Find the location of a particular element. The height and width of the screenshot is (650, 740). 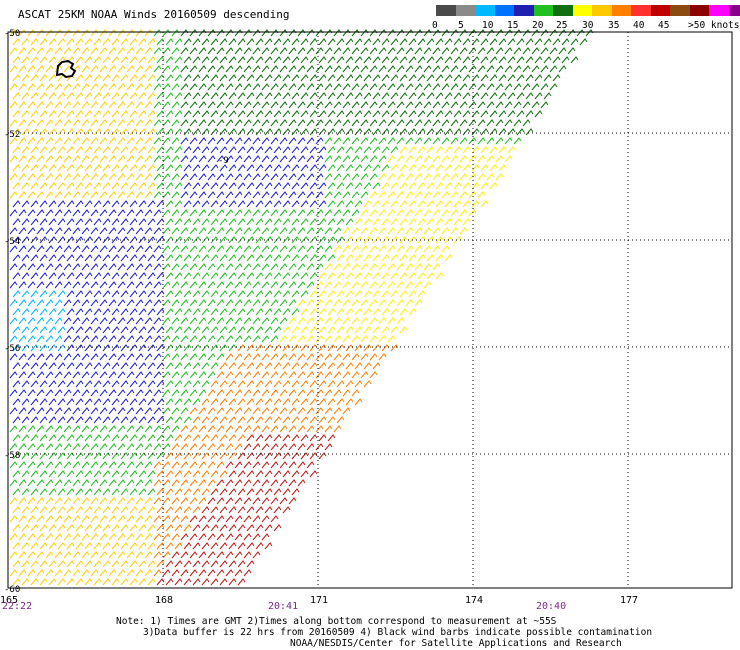

lat-label: -56 is located at coordinates (12, 349).